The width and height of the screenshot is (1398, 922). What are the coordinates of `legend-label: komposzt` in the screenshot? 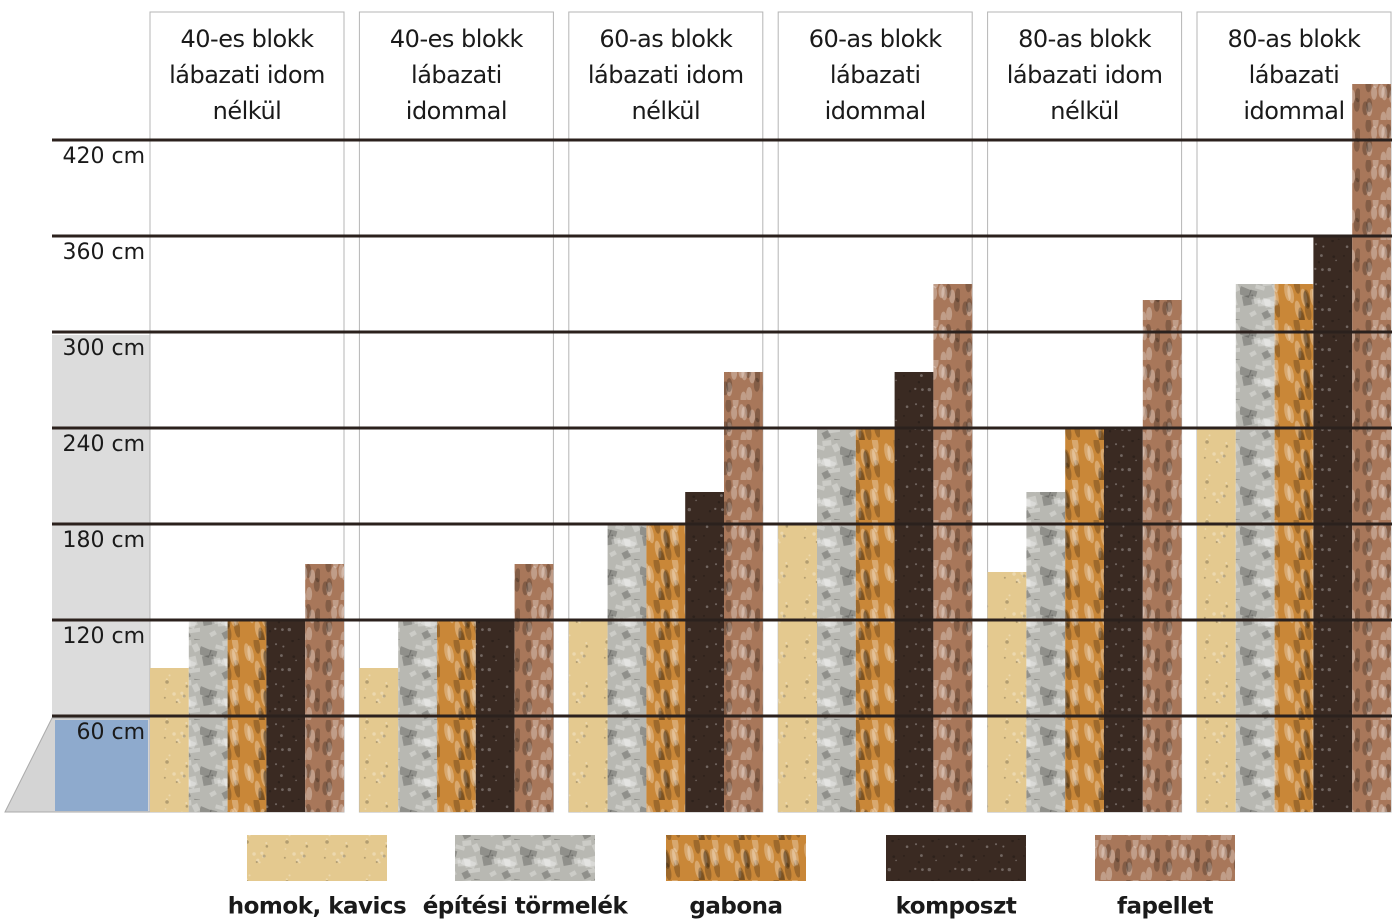 It's located at (956, 907).